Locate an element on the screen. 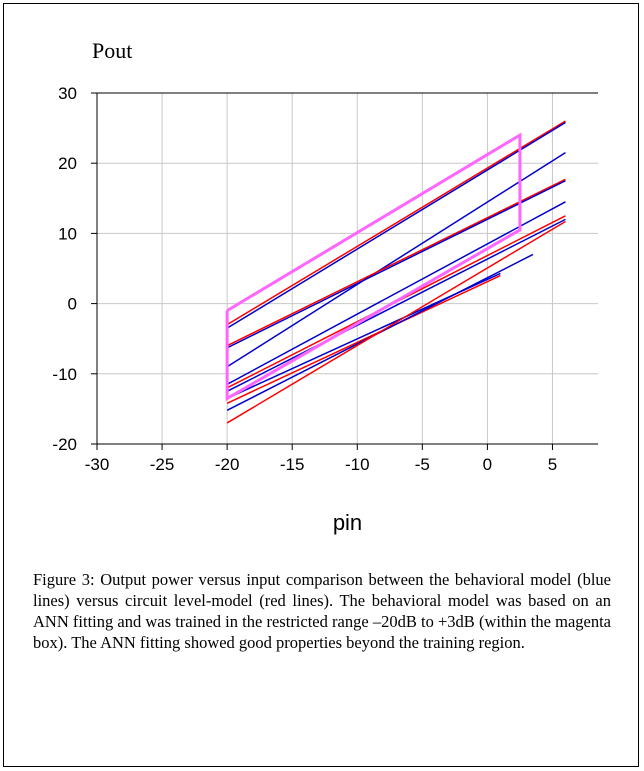 This screenshot has height=771, width=644. y-axis-label: Pout is located at coordinates (112, 50).